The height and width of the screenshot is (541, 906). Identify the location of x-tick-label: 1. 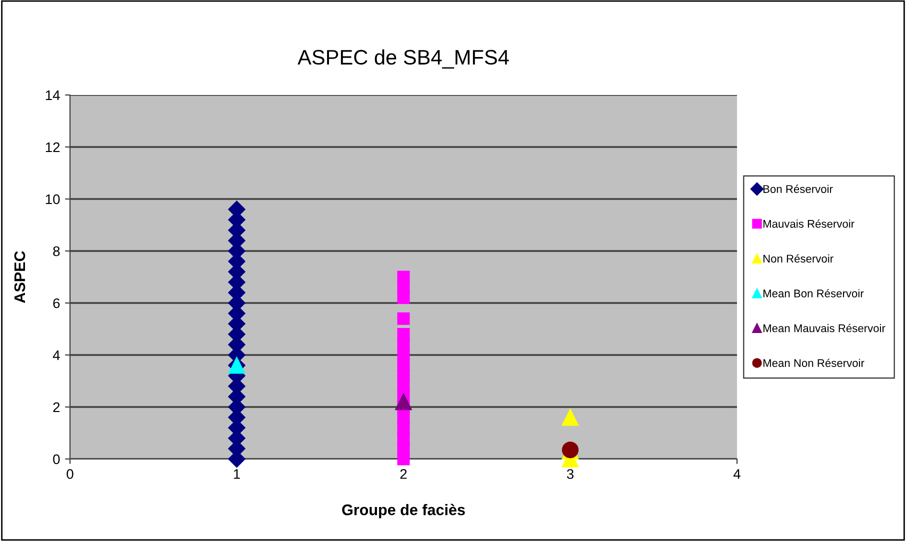
(237, 474).